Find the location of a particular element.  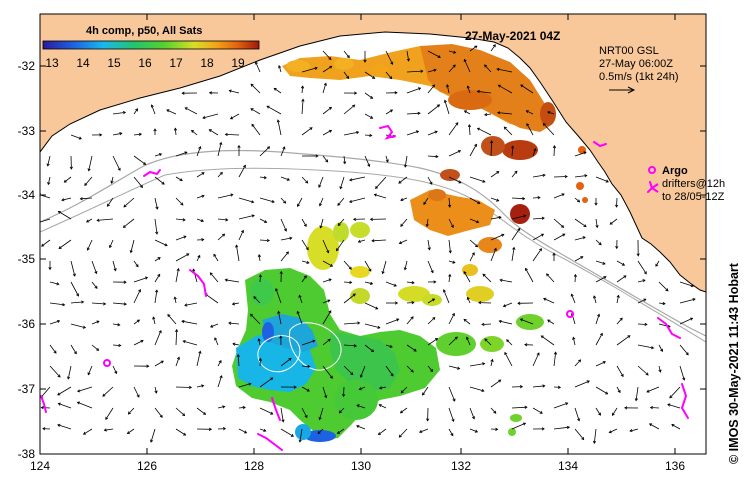

colorbar-tick-16: 16 is located at coordinates (145, 63).